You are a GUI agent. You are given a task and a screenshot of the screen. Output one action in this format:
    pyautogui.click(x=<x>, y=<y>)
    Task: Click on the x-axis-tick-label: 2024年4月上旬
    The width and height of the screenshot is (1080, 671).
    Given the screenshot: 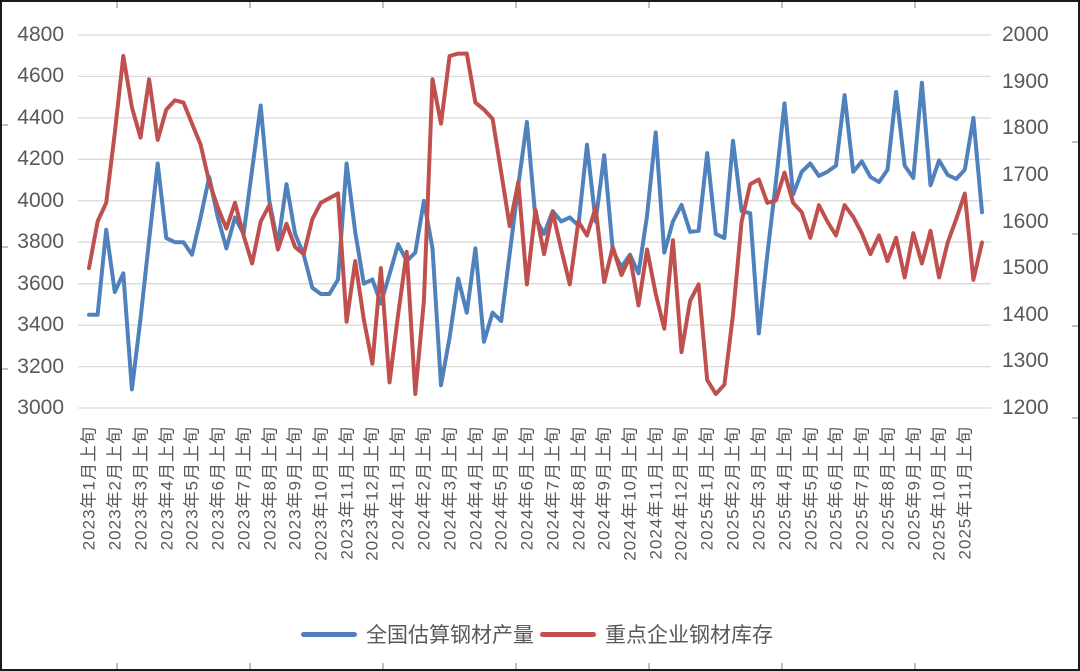 What is the action you would take?
    pyautogui.click(x=475, y=488)
    